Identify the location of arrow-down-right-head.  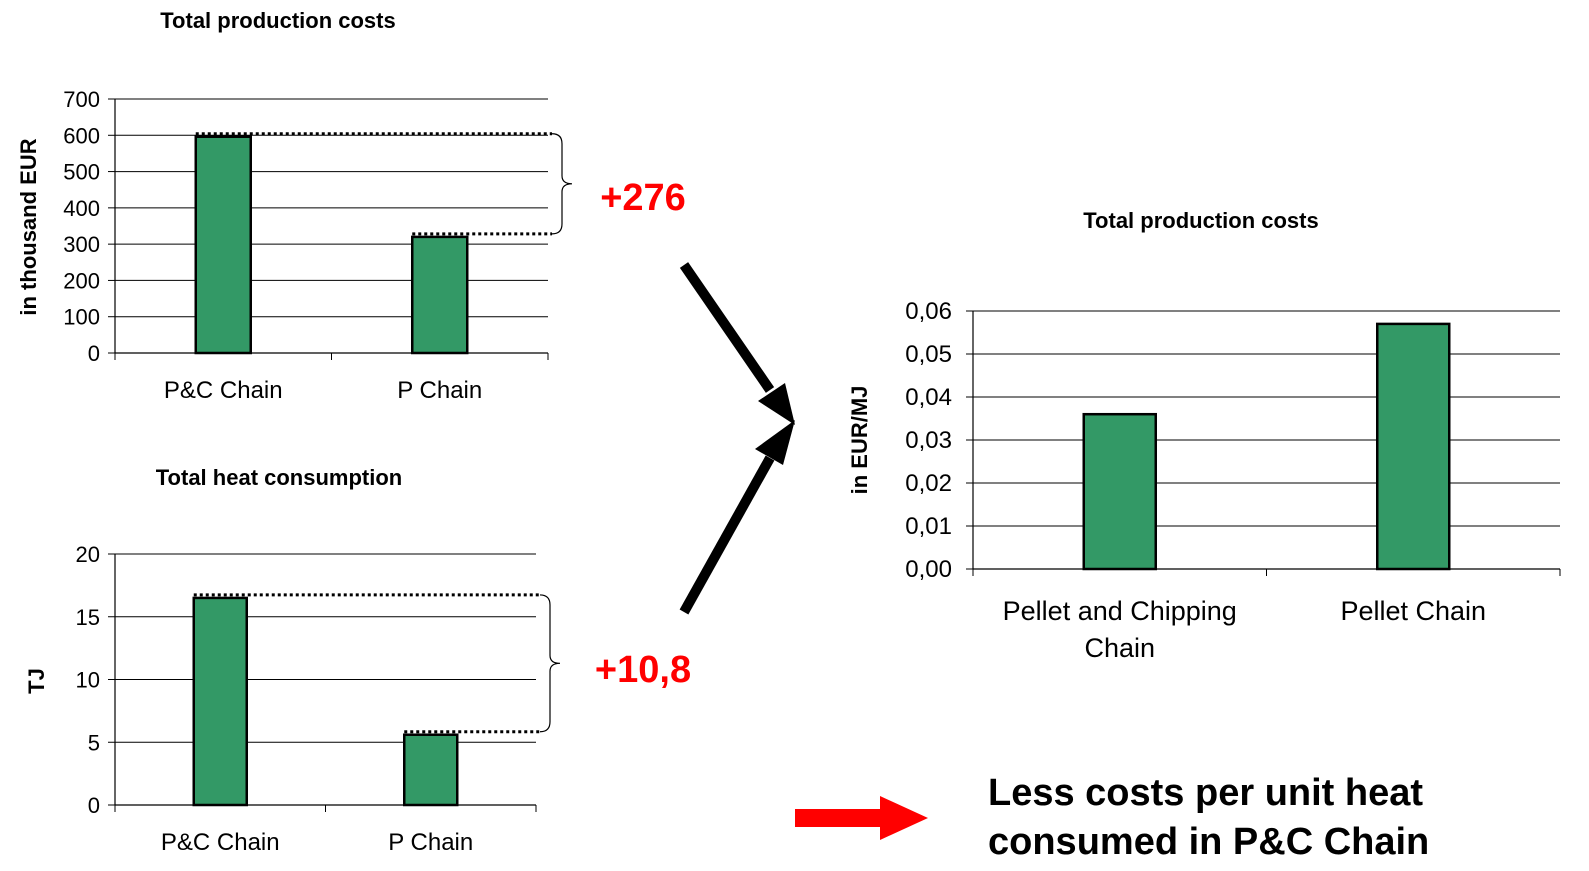
(776, 404).